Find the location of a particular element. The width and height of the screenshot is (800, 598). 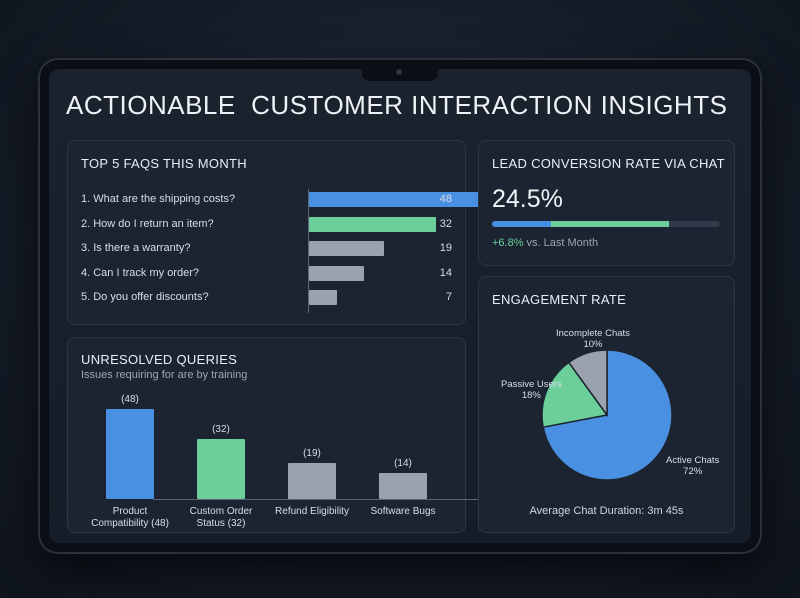

engagement-pie-chart is located at coordinates (607, 415).